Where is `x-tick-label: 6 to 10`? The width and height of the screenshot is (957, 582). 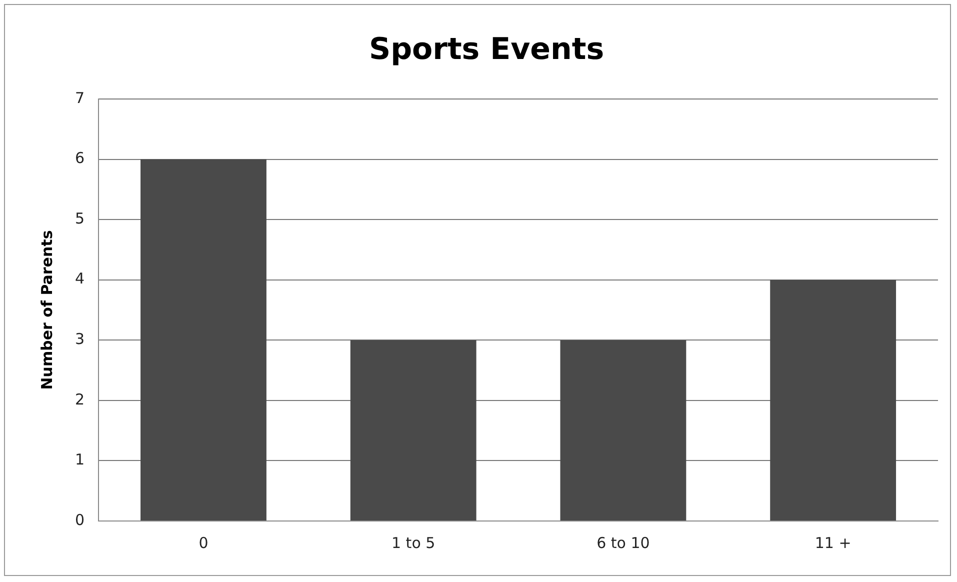
x-tick-label: 6 to 10 is located at coordinates (623, 543).